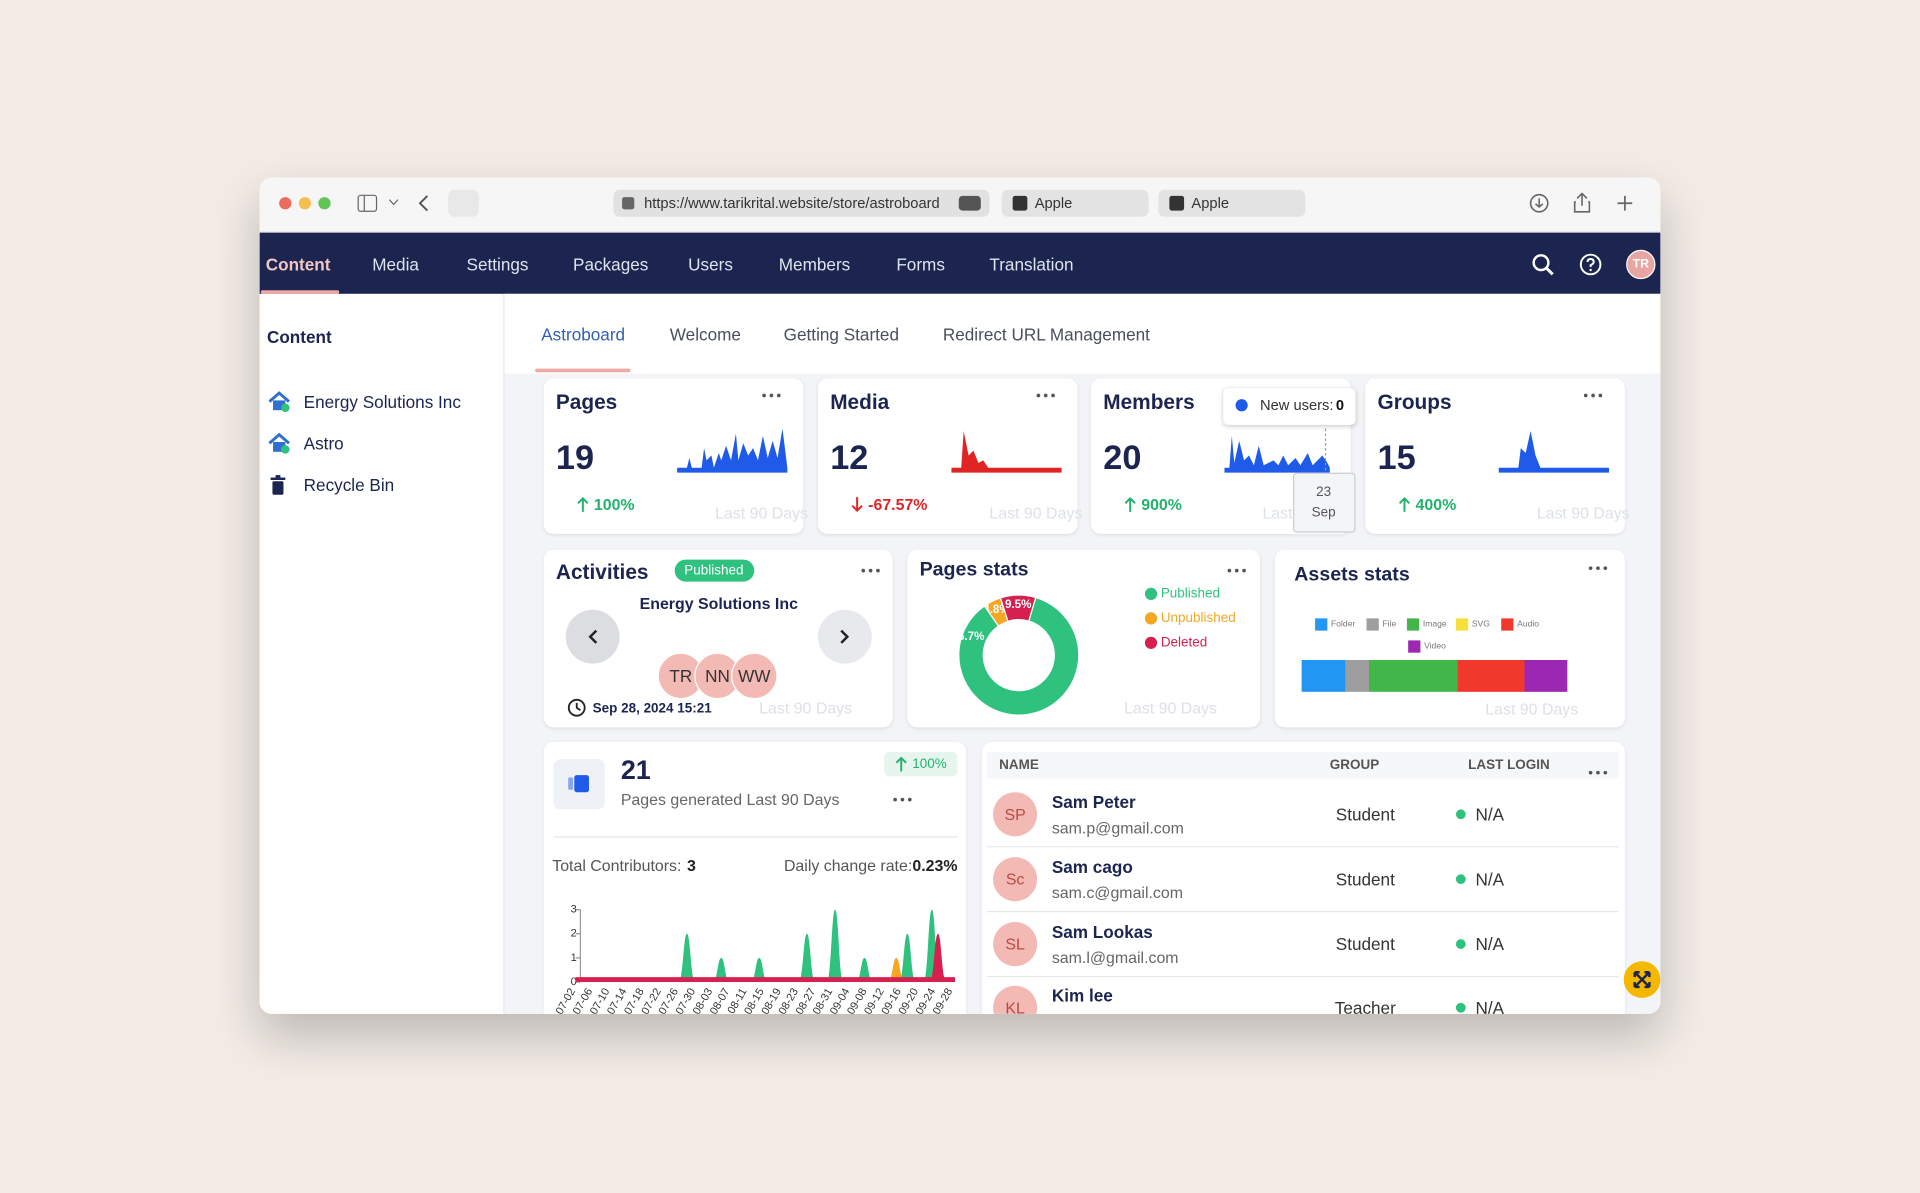 Image resolution: width=1920 pixels, height=1193 pixels. Describe the element at coordinates (497, 264) in the screenshot. I see `nav-item: Settings` at that location.